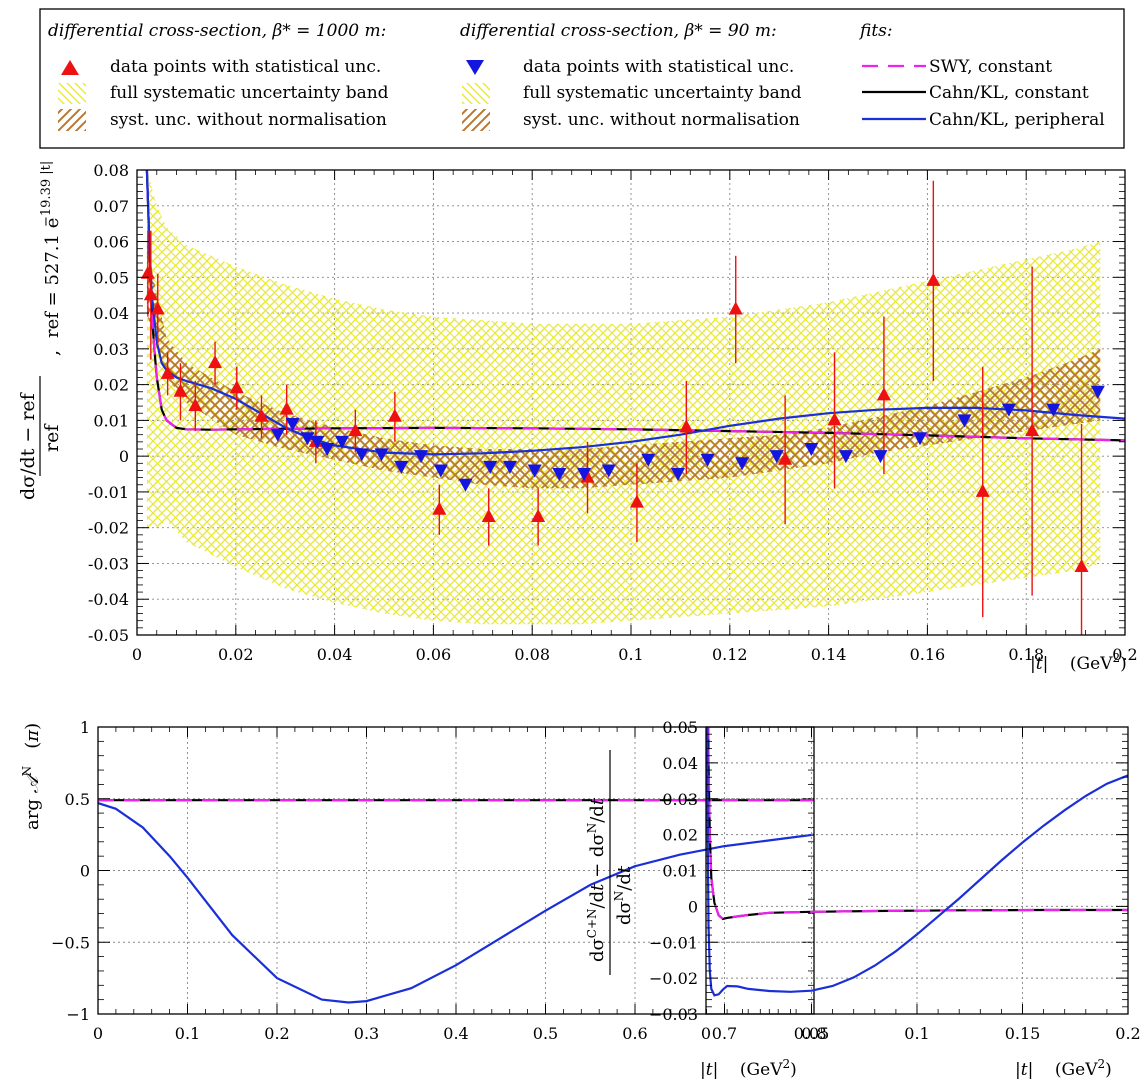 This screenshot has height=1084, width=1146. What do you see at coordinates (31, 776) in the screenshot?
I see `phase-y-label: arg 𝒜N (π)` at bounding box center [31, 776].